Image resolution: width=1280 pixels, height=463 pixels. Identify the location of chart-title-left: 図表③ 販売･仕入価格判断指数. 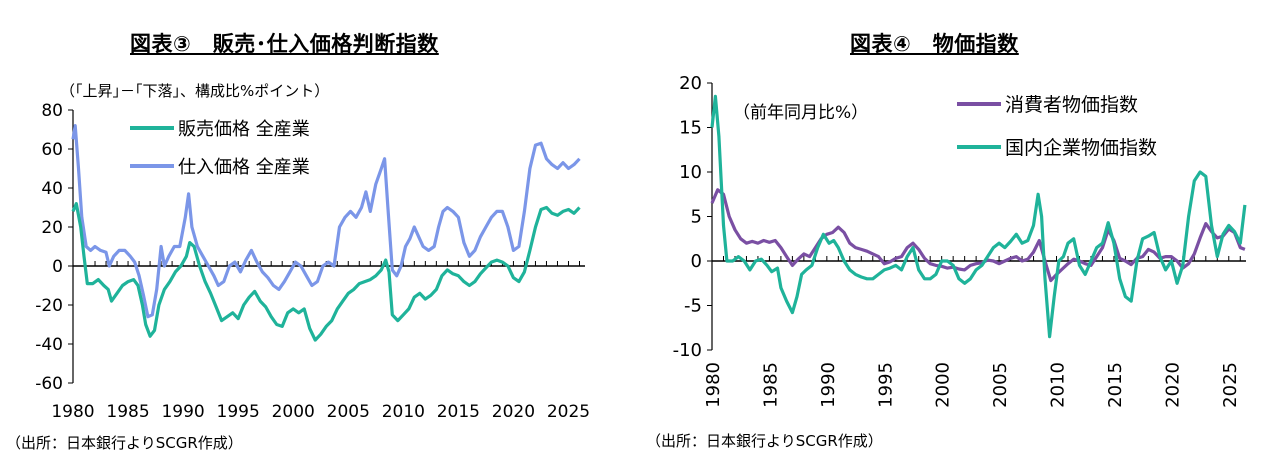
(284, 44).